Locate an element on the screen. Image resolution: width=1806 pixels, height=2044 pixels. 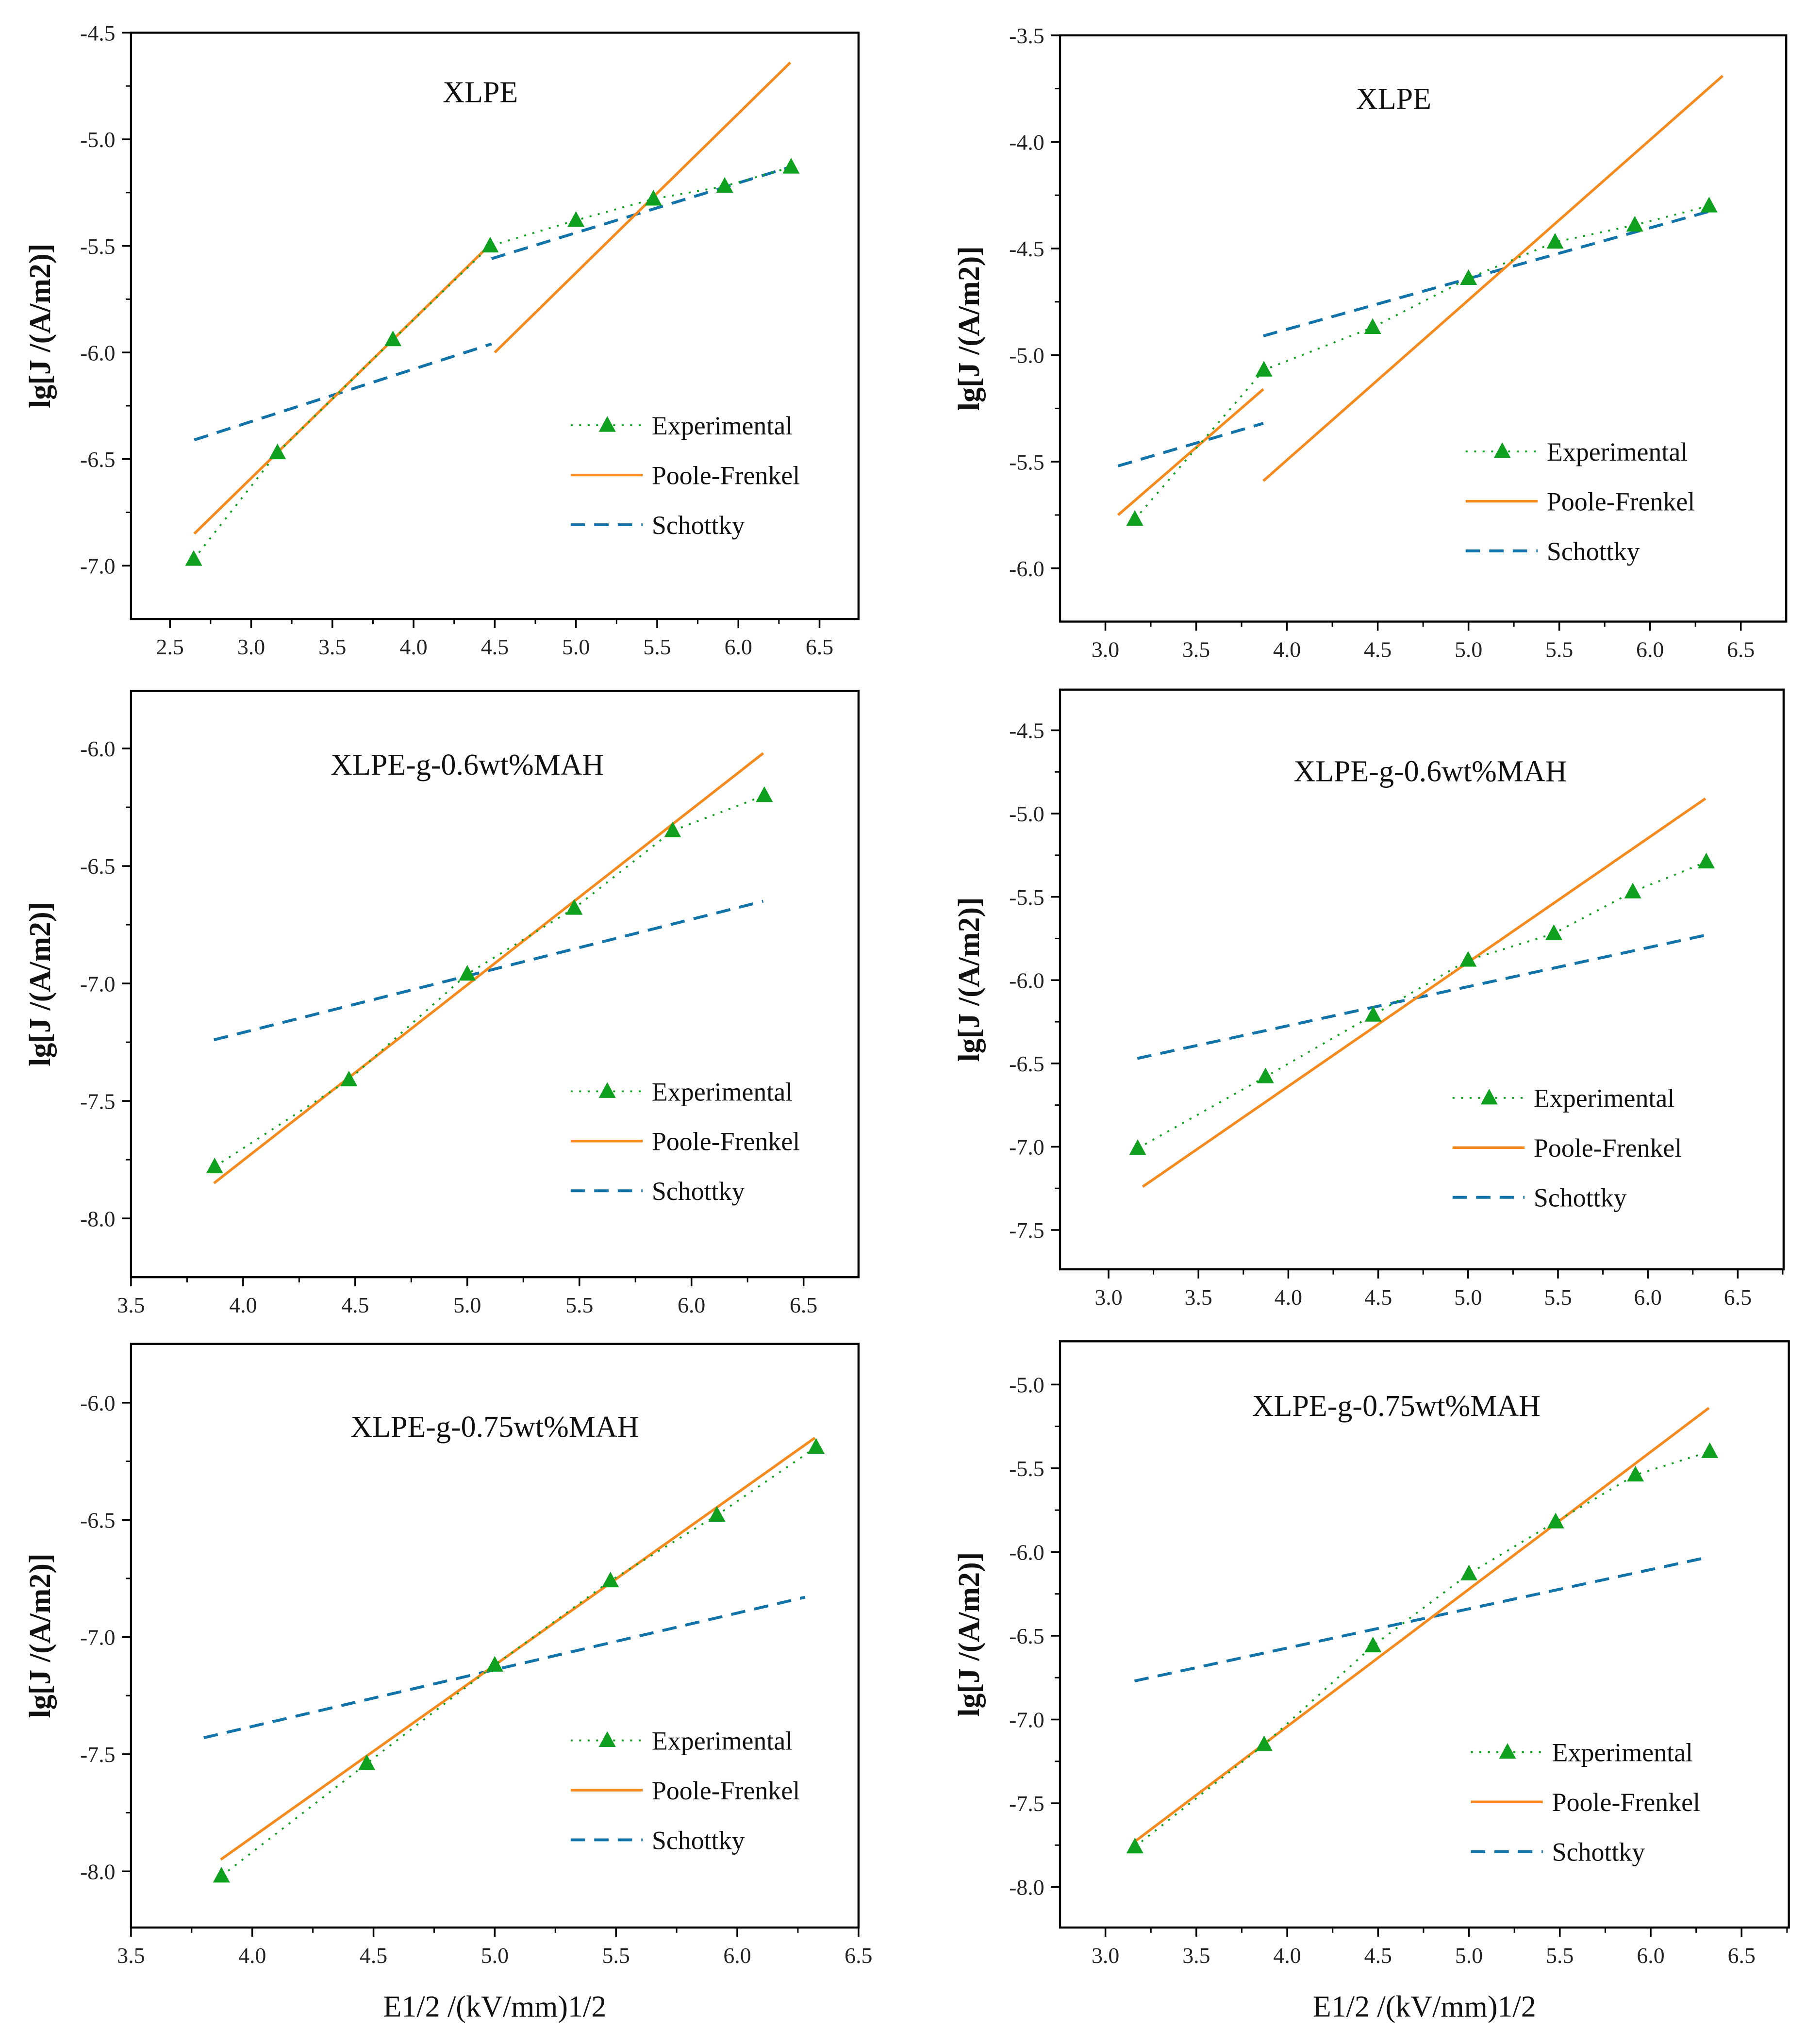
x-tick-label: 6.5 is located at coordinates (819, 646).